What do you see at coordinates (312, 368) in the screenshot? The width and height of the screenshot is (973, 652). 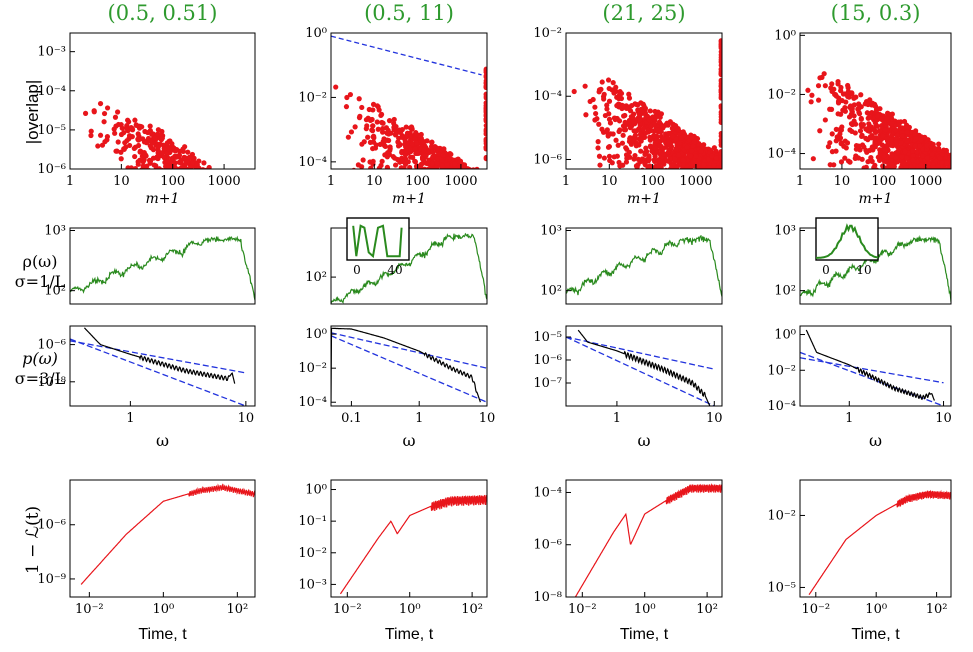 I see `spectrum-ytick-label: 10⁻²` at bounding box center [312, 368].